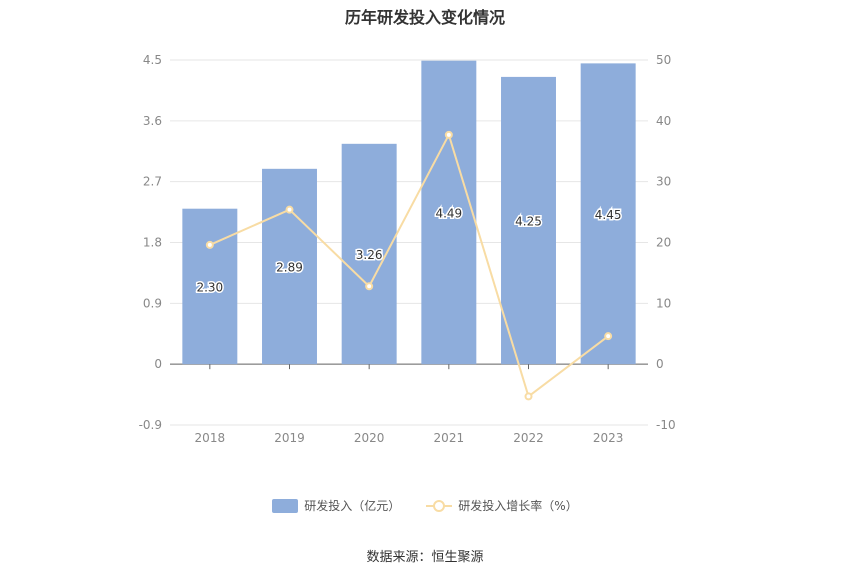 Image resolution: width=850 pixels, height=575 pixels. I want to click on x-tick-label: 2020, so click(369, 438).